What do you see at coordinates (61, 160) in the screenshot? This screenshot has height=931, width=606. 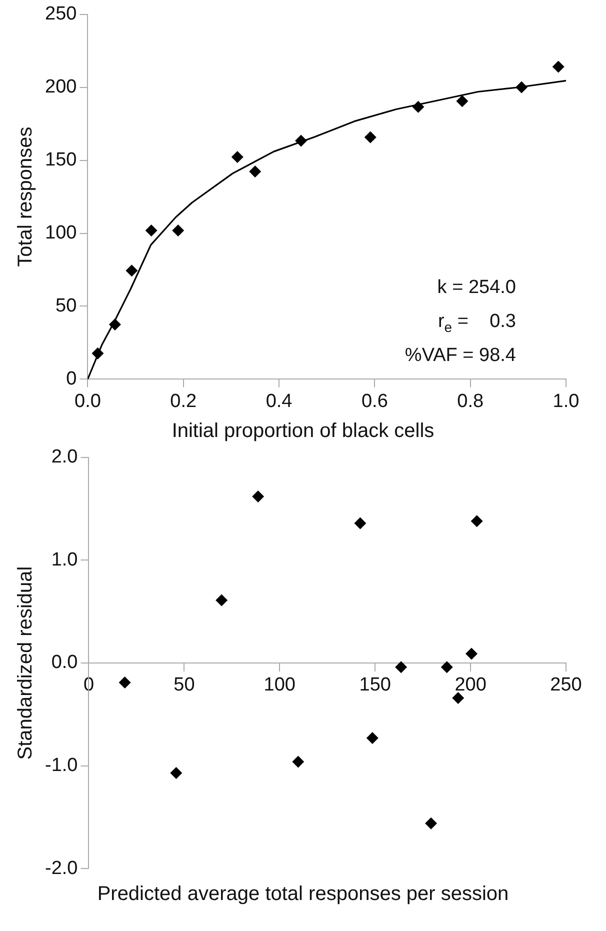 I see `y-tick-label: 150` at bounding box center [61, 160].